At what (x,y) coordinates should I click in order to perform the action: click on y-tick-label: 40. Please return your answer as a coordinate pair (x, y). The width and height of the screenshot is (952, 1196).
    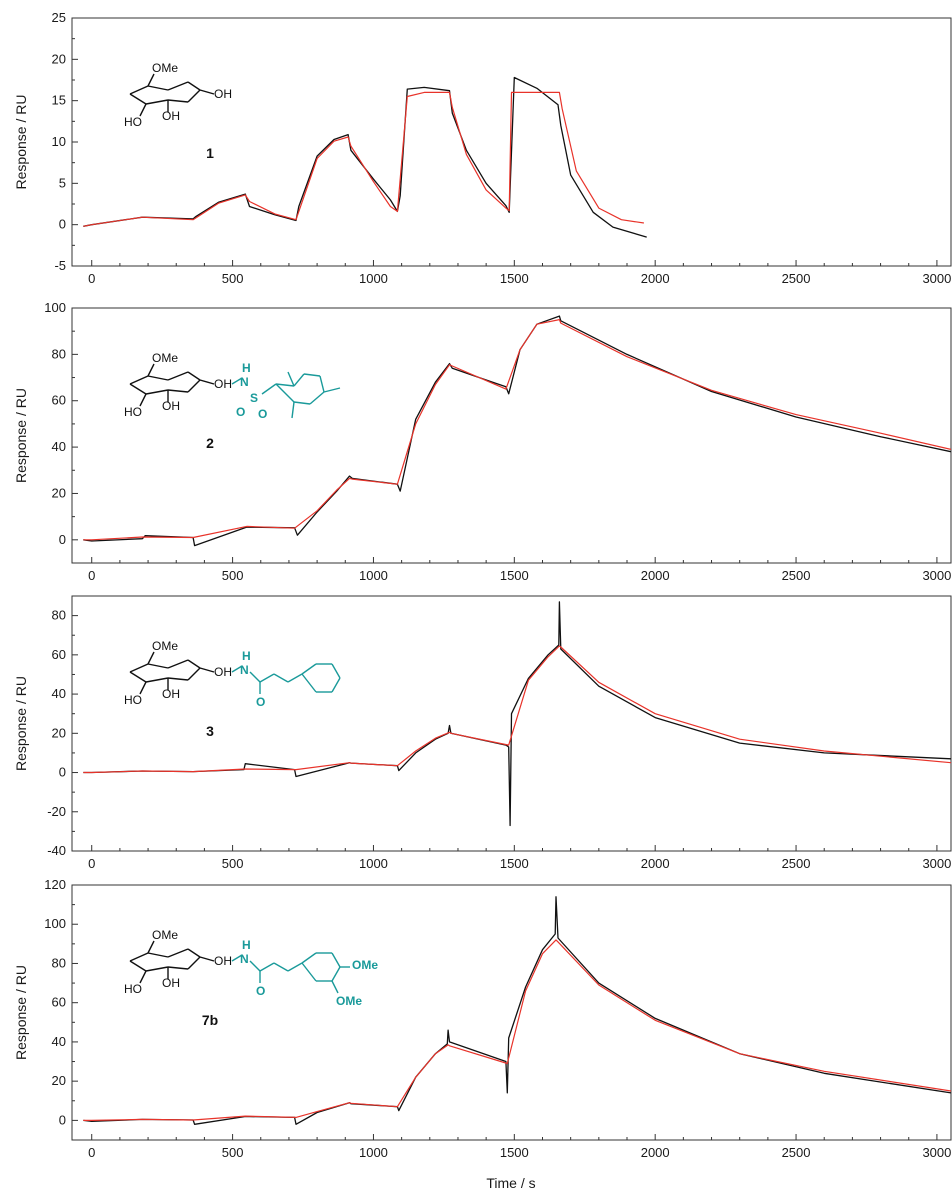
    Looking at the image, I should click on (59, 446).